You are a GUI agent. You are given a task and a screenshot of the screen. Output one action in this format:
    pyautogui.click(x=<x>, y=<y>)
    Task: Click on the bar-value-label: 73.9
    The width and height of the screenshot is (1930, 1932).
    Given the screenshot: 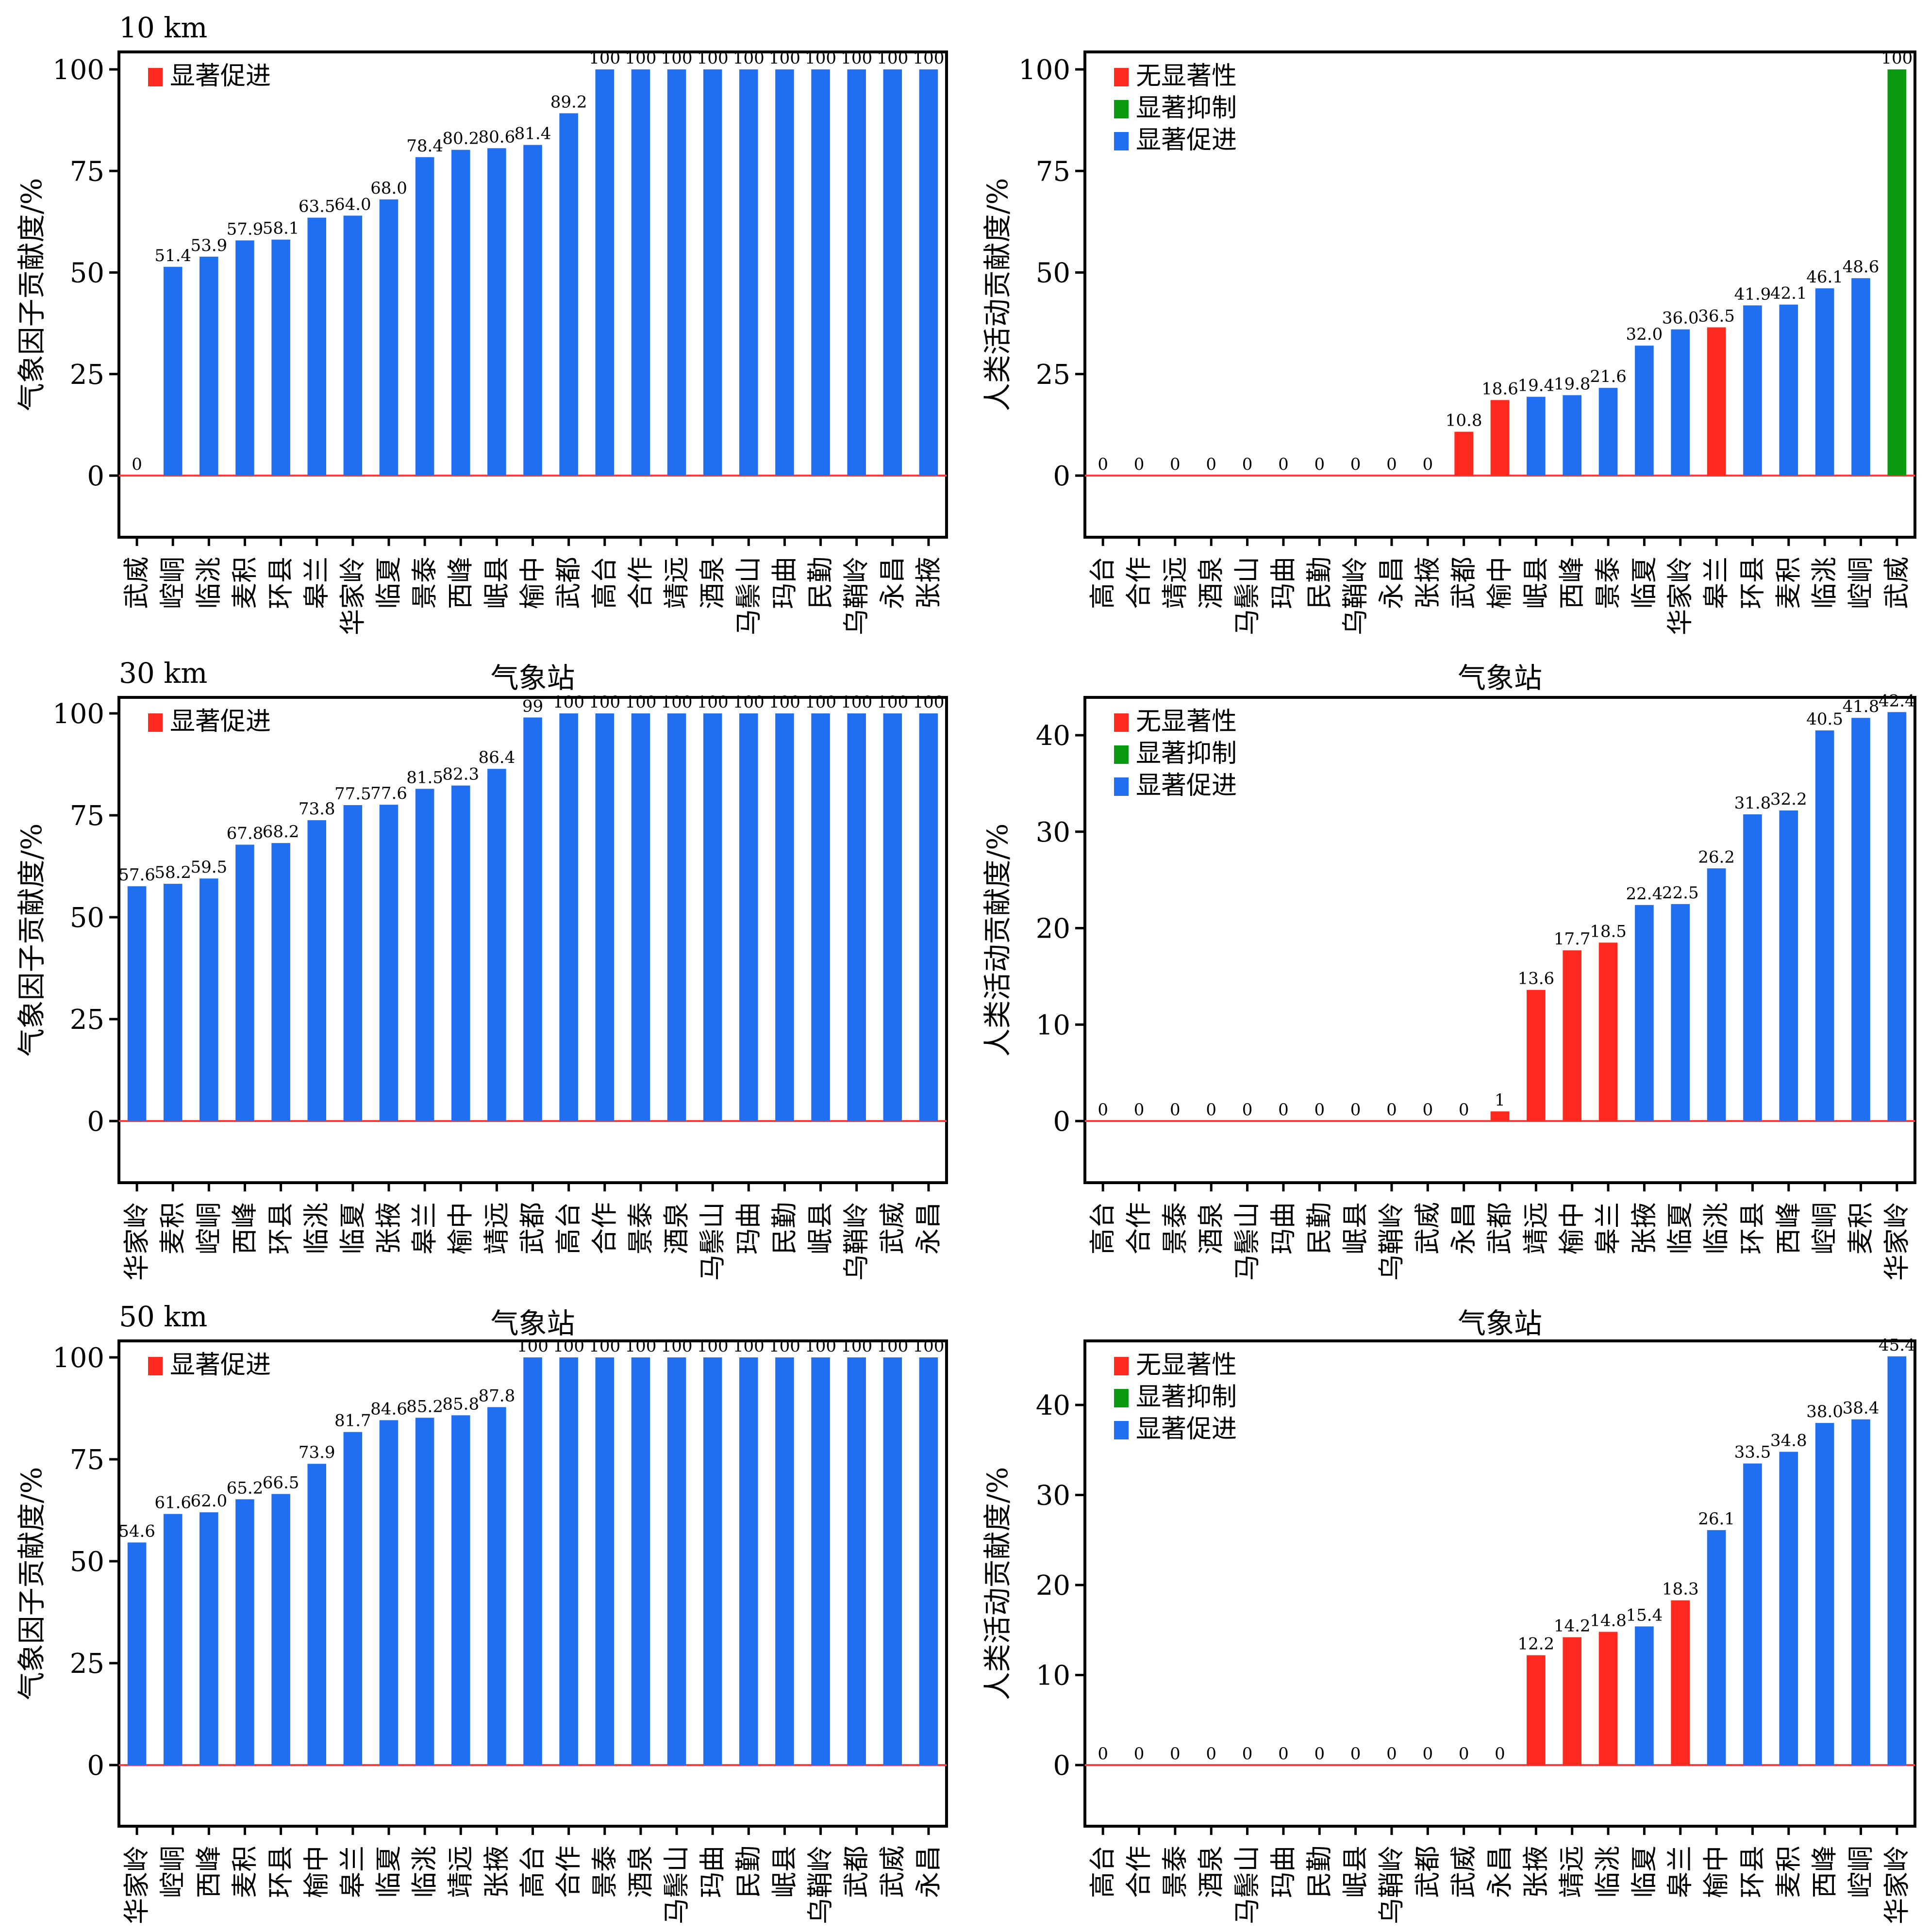 What is the action you would take?
    pyautogui.click(x=317, y=1452)
    